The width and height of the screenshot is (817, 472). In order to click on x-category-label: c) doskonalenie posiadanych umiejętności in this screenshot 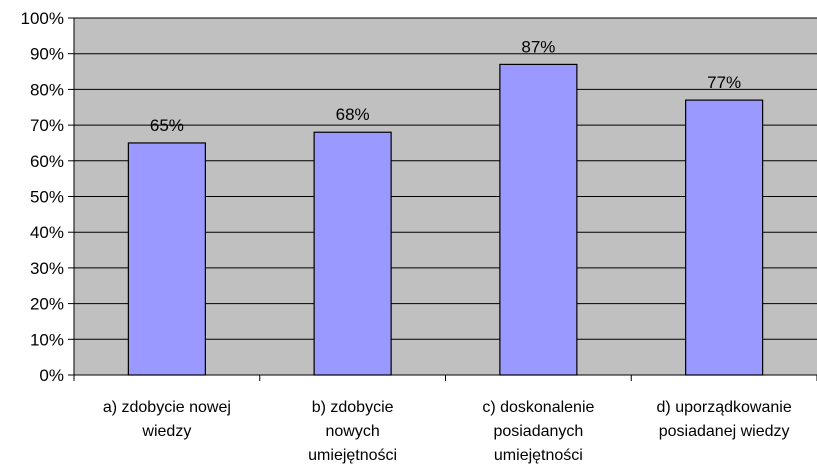, I will do `click(538, 431)`.